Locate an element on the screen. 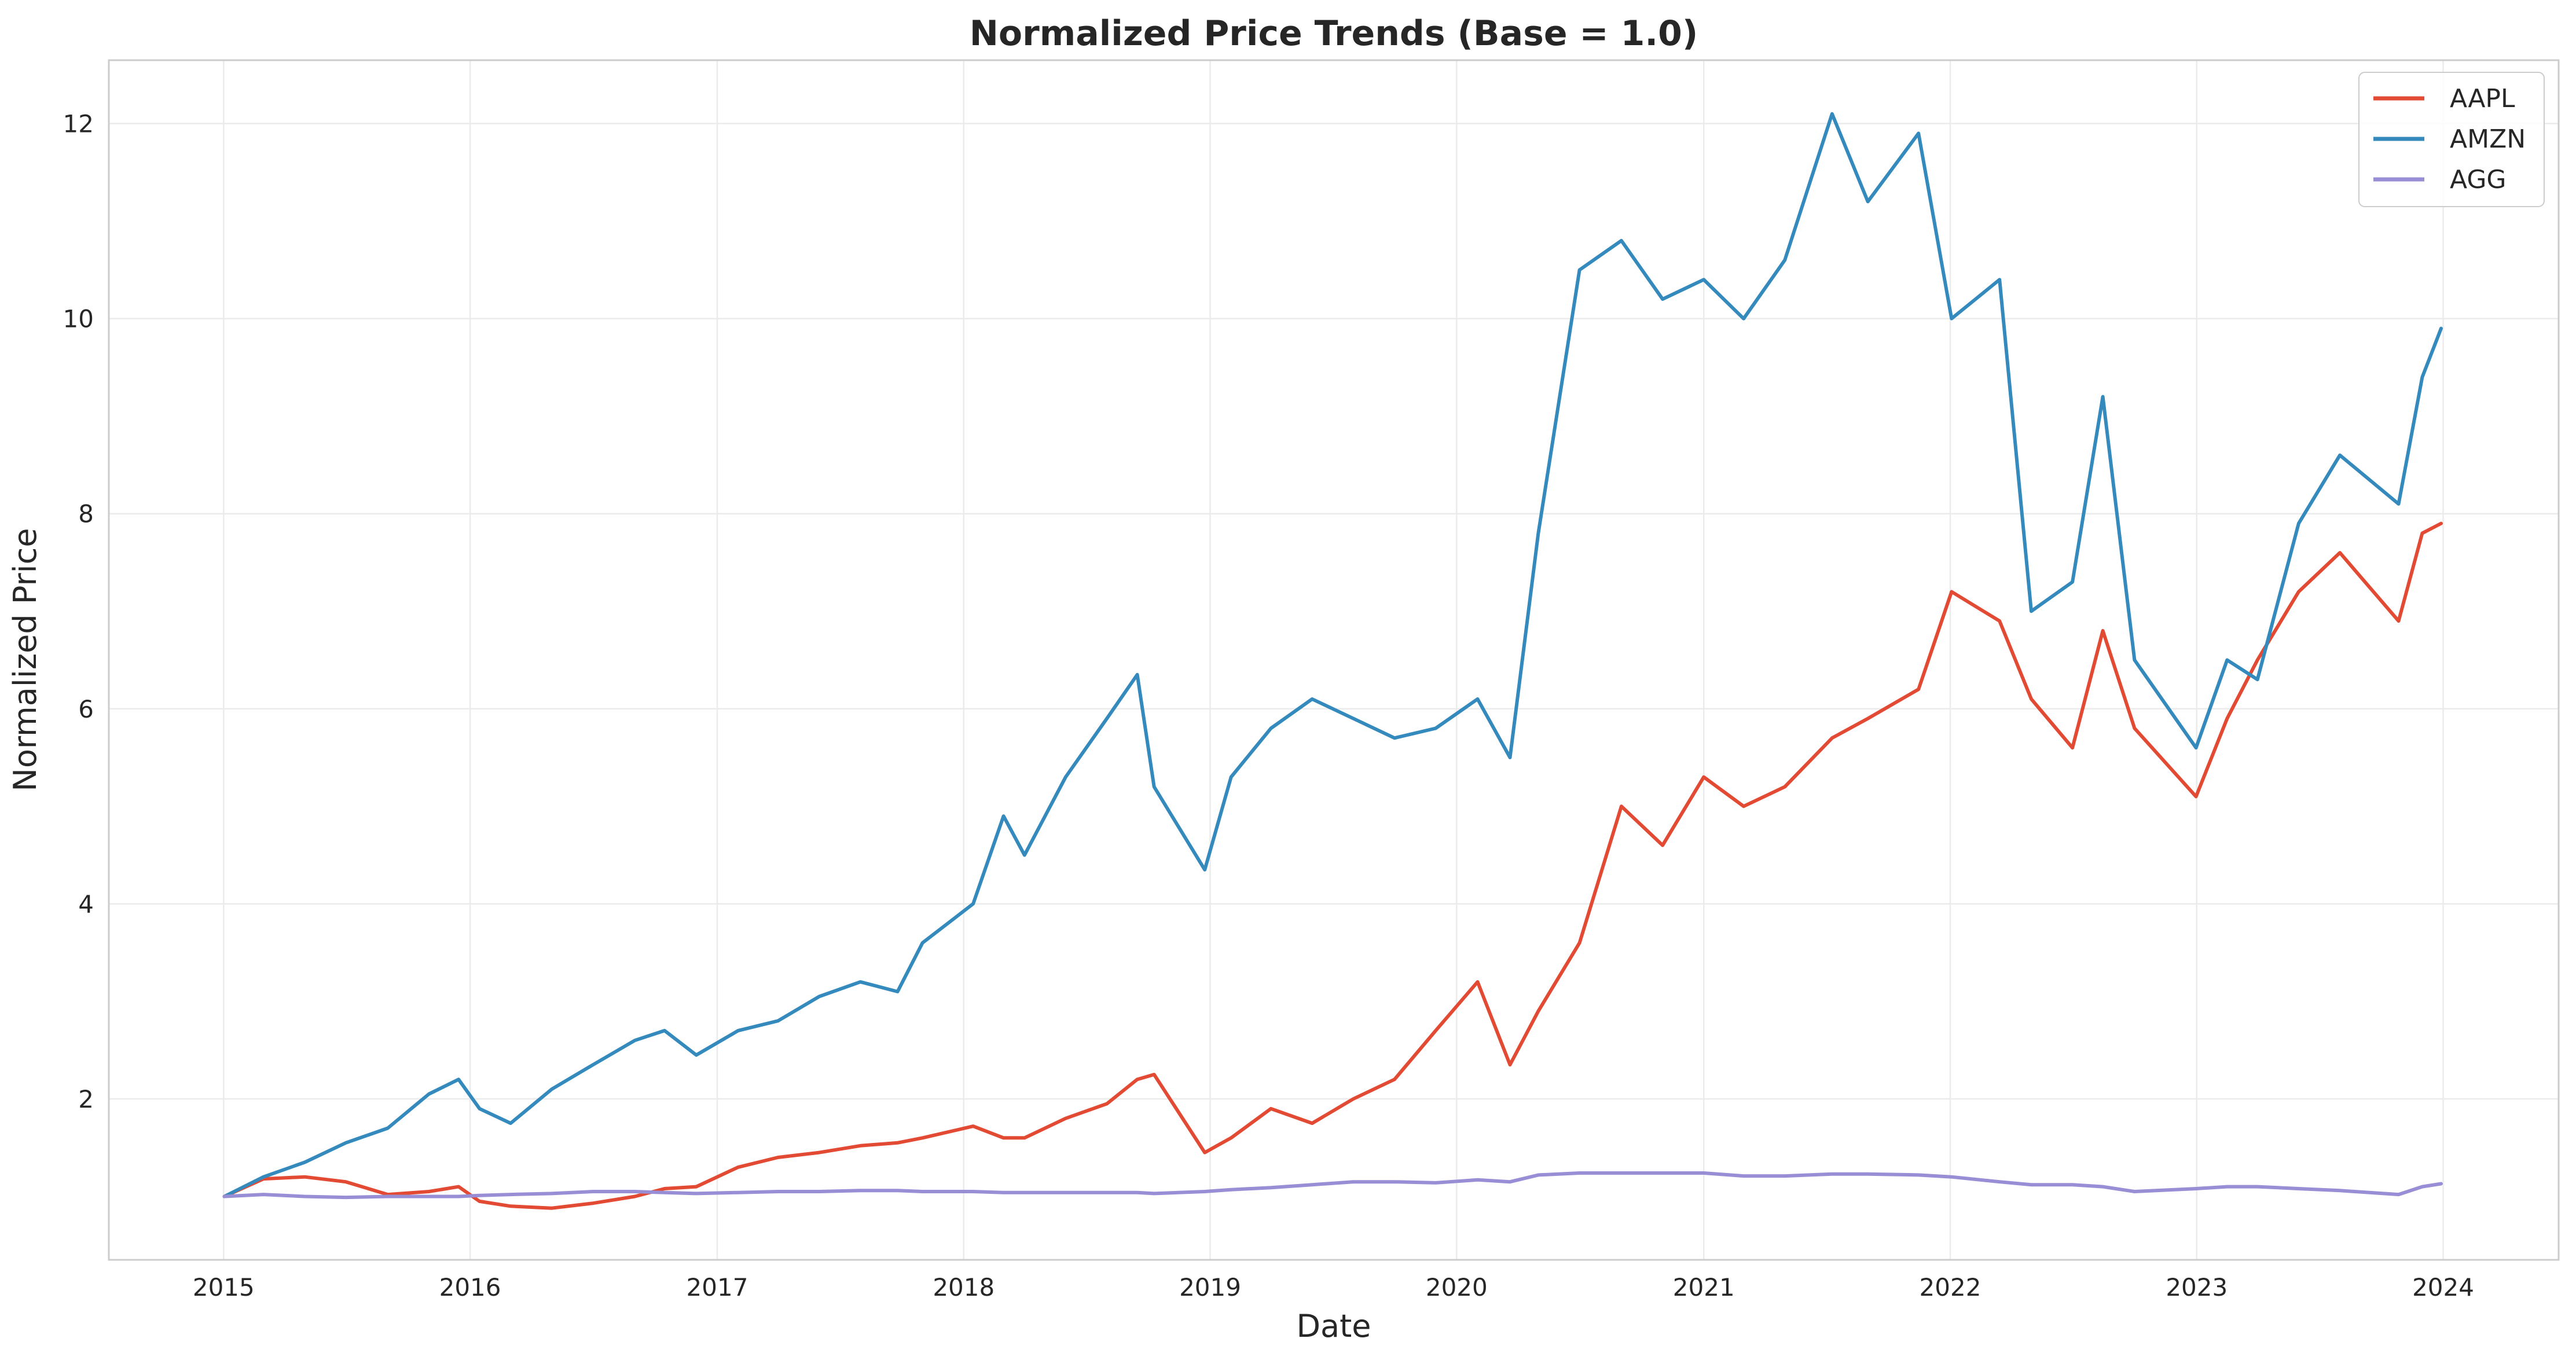 The width and height of the screenshot is (2576, 1364). legend-box is located at coordinates (2451, 139).